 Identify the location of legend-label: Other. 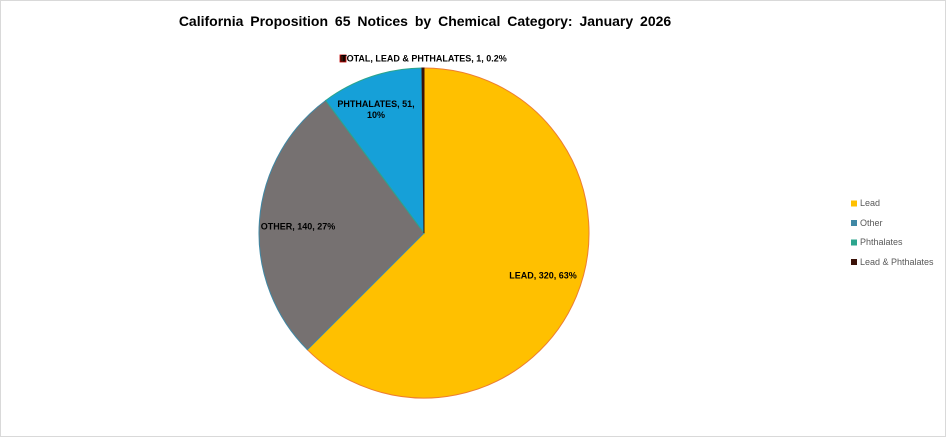
(871, 222).